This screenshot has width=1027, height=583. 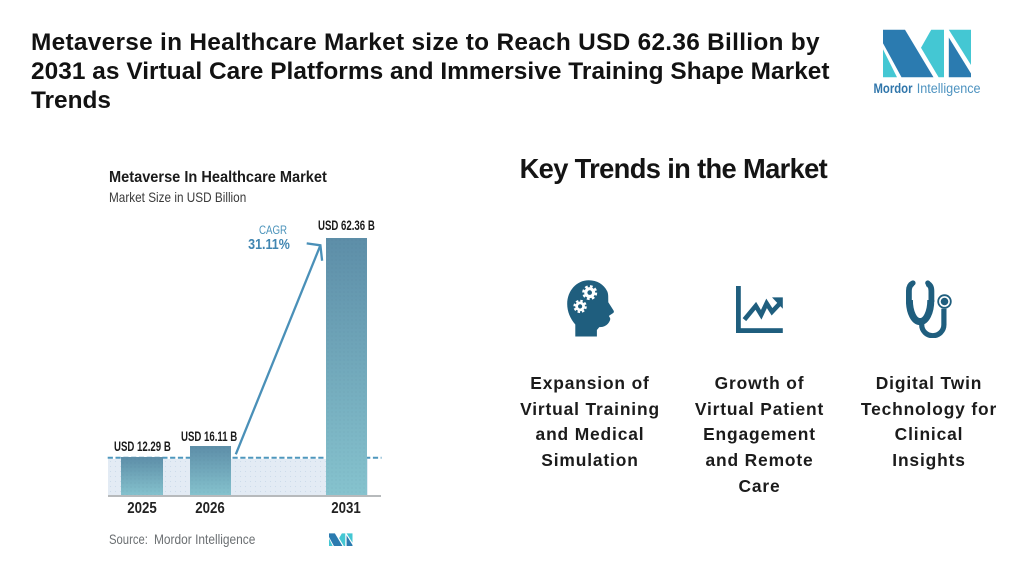 I want to click on svg-text: Intelligence, so click(x=949, y=88).